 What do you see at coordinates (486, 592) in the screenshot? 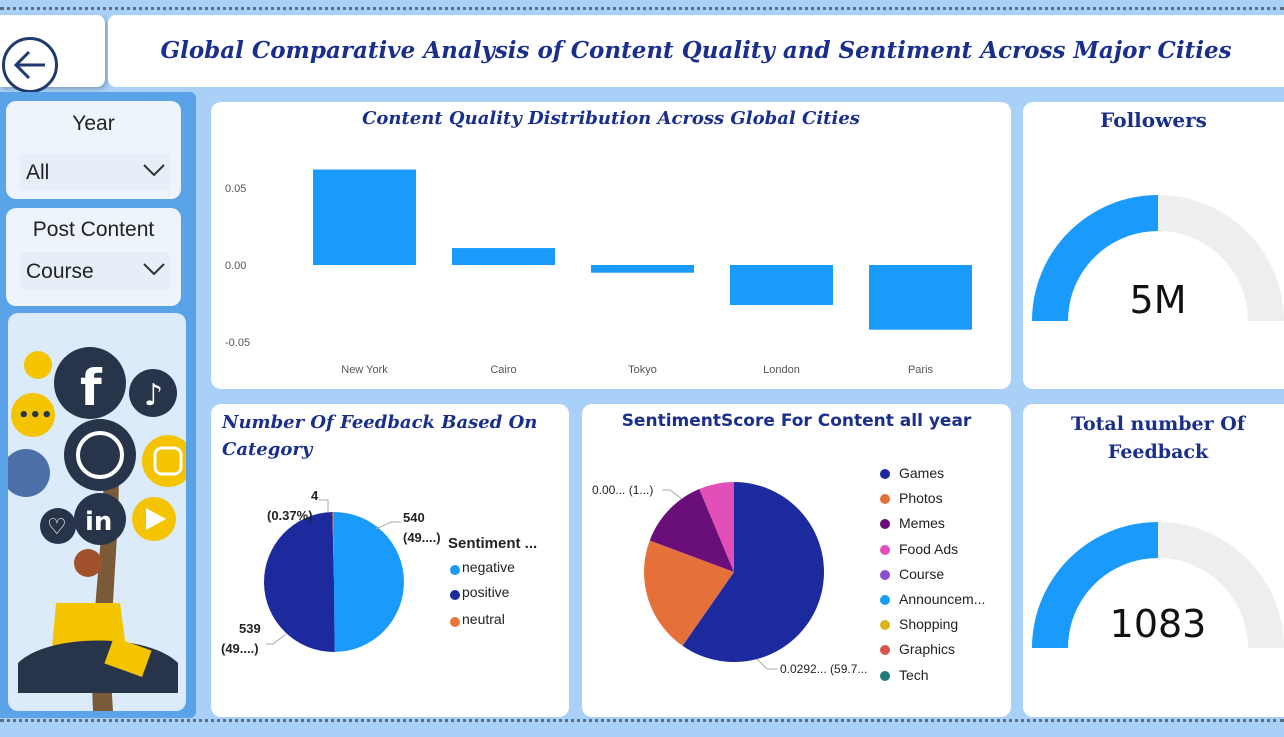
I see `legend-item-positive: positive` at bounding box center [486, 592].